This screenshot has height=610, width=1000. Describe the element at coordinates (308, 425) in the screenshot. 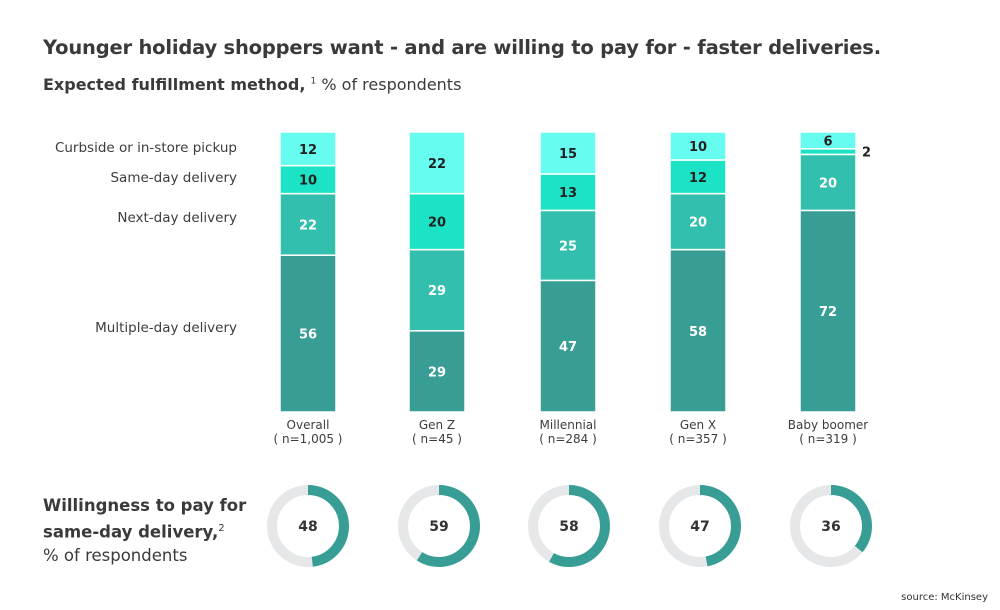

I see `category-label: Overall` at that location.